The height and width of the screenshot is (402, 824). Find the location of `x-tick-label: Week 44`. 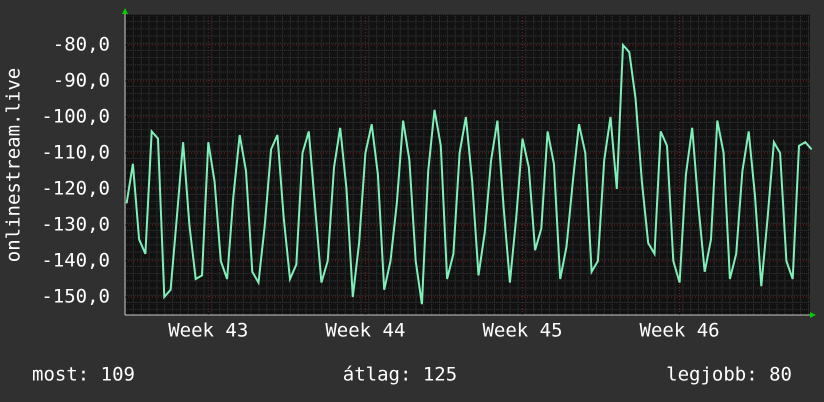

x-tick-label: Week 44 is located at coordinates (365, 331).